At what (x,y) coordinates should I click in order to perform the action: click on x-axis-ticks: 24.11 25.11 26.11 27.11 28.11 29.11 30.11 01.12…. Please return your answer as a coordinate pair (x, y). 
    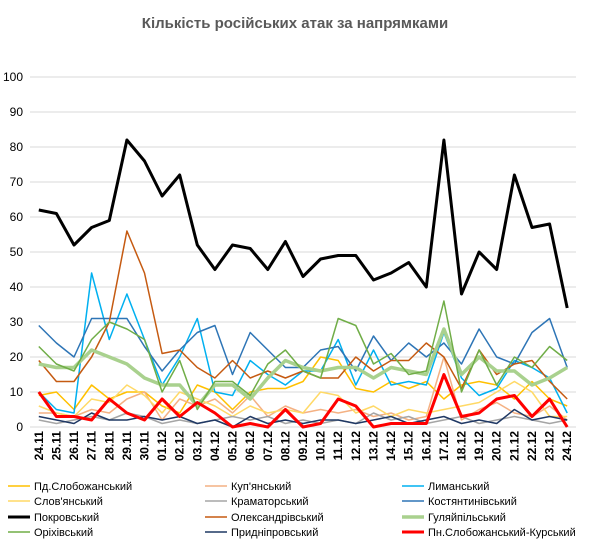
    Looking at the image, I should click on (303, 446).